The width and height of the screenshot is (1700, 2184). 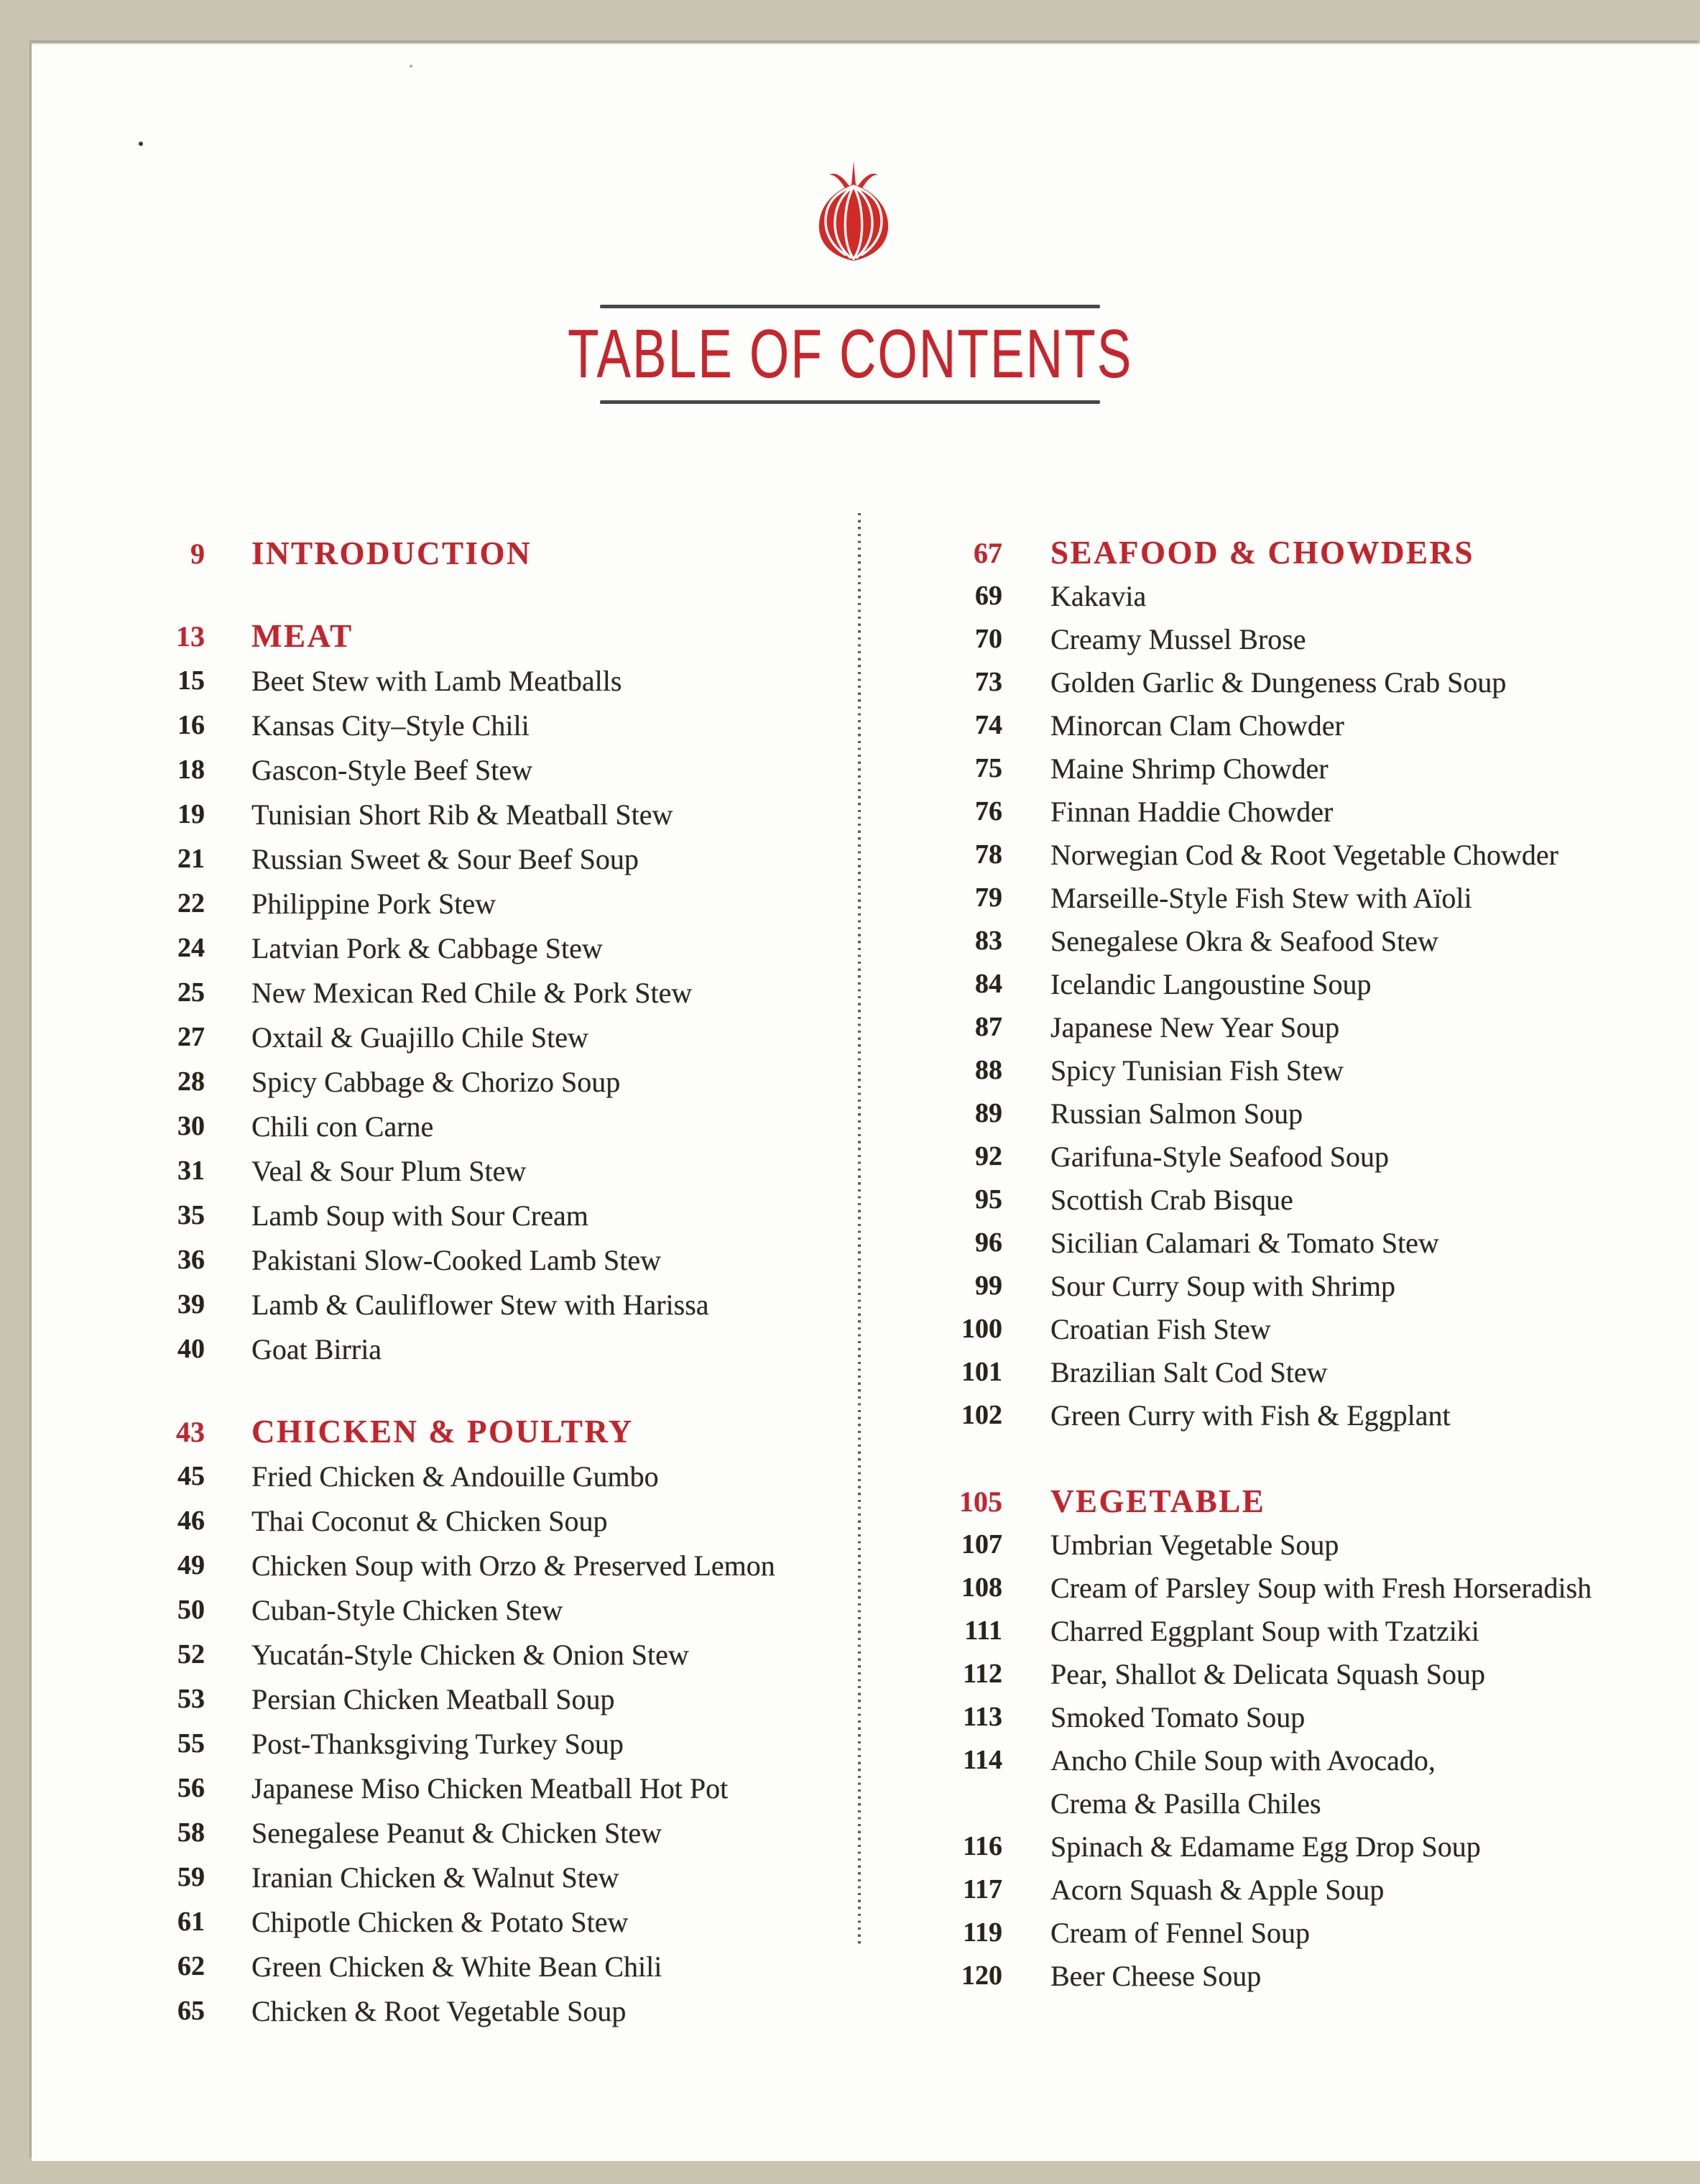 What do you see at coordinates (487, 948) in the screenshot?
I see `toc-entry-row: 24 Latvian Pork & Cabbage Stew` at bounding box center [487, 948].